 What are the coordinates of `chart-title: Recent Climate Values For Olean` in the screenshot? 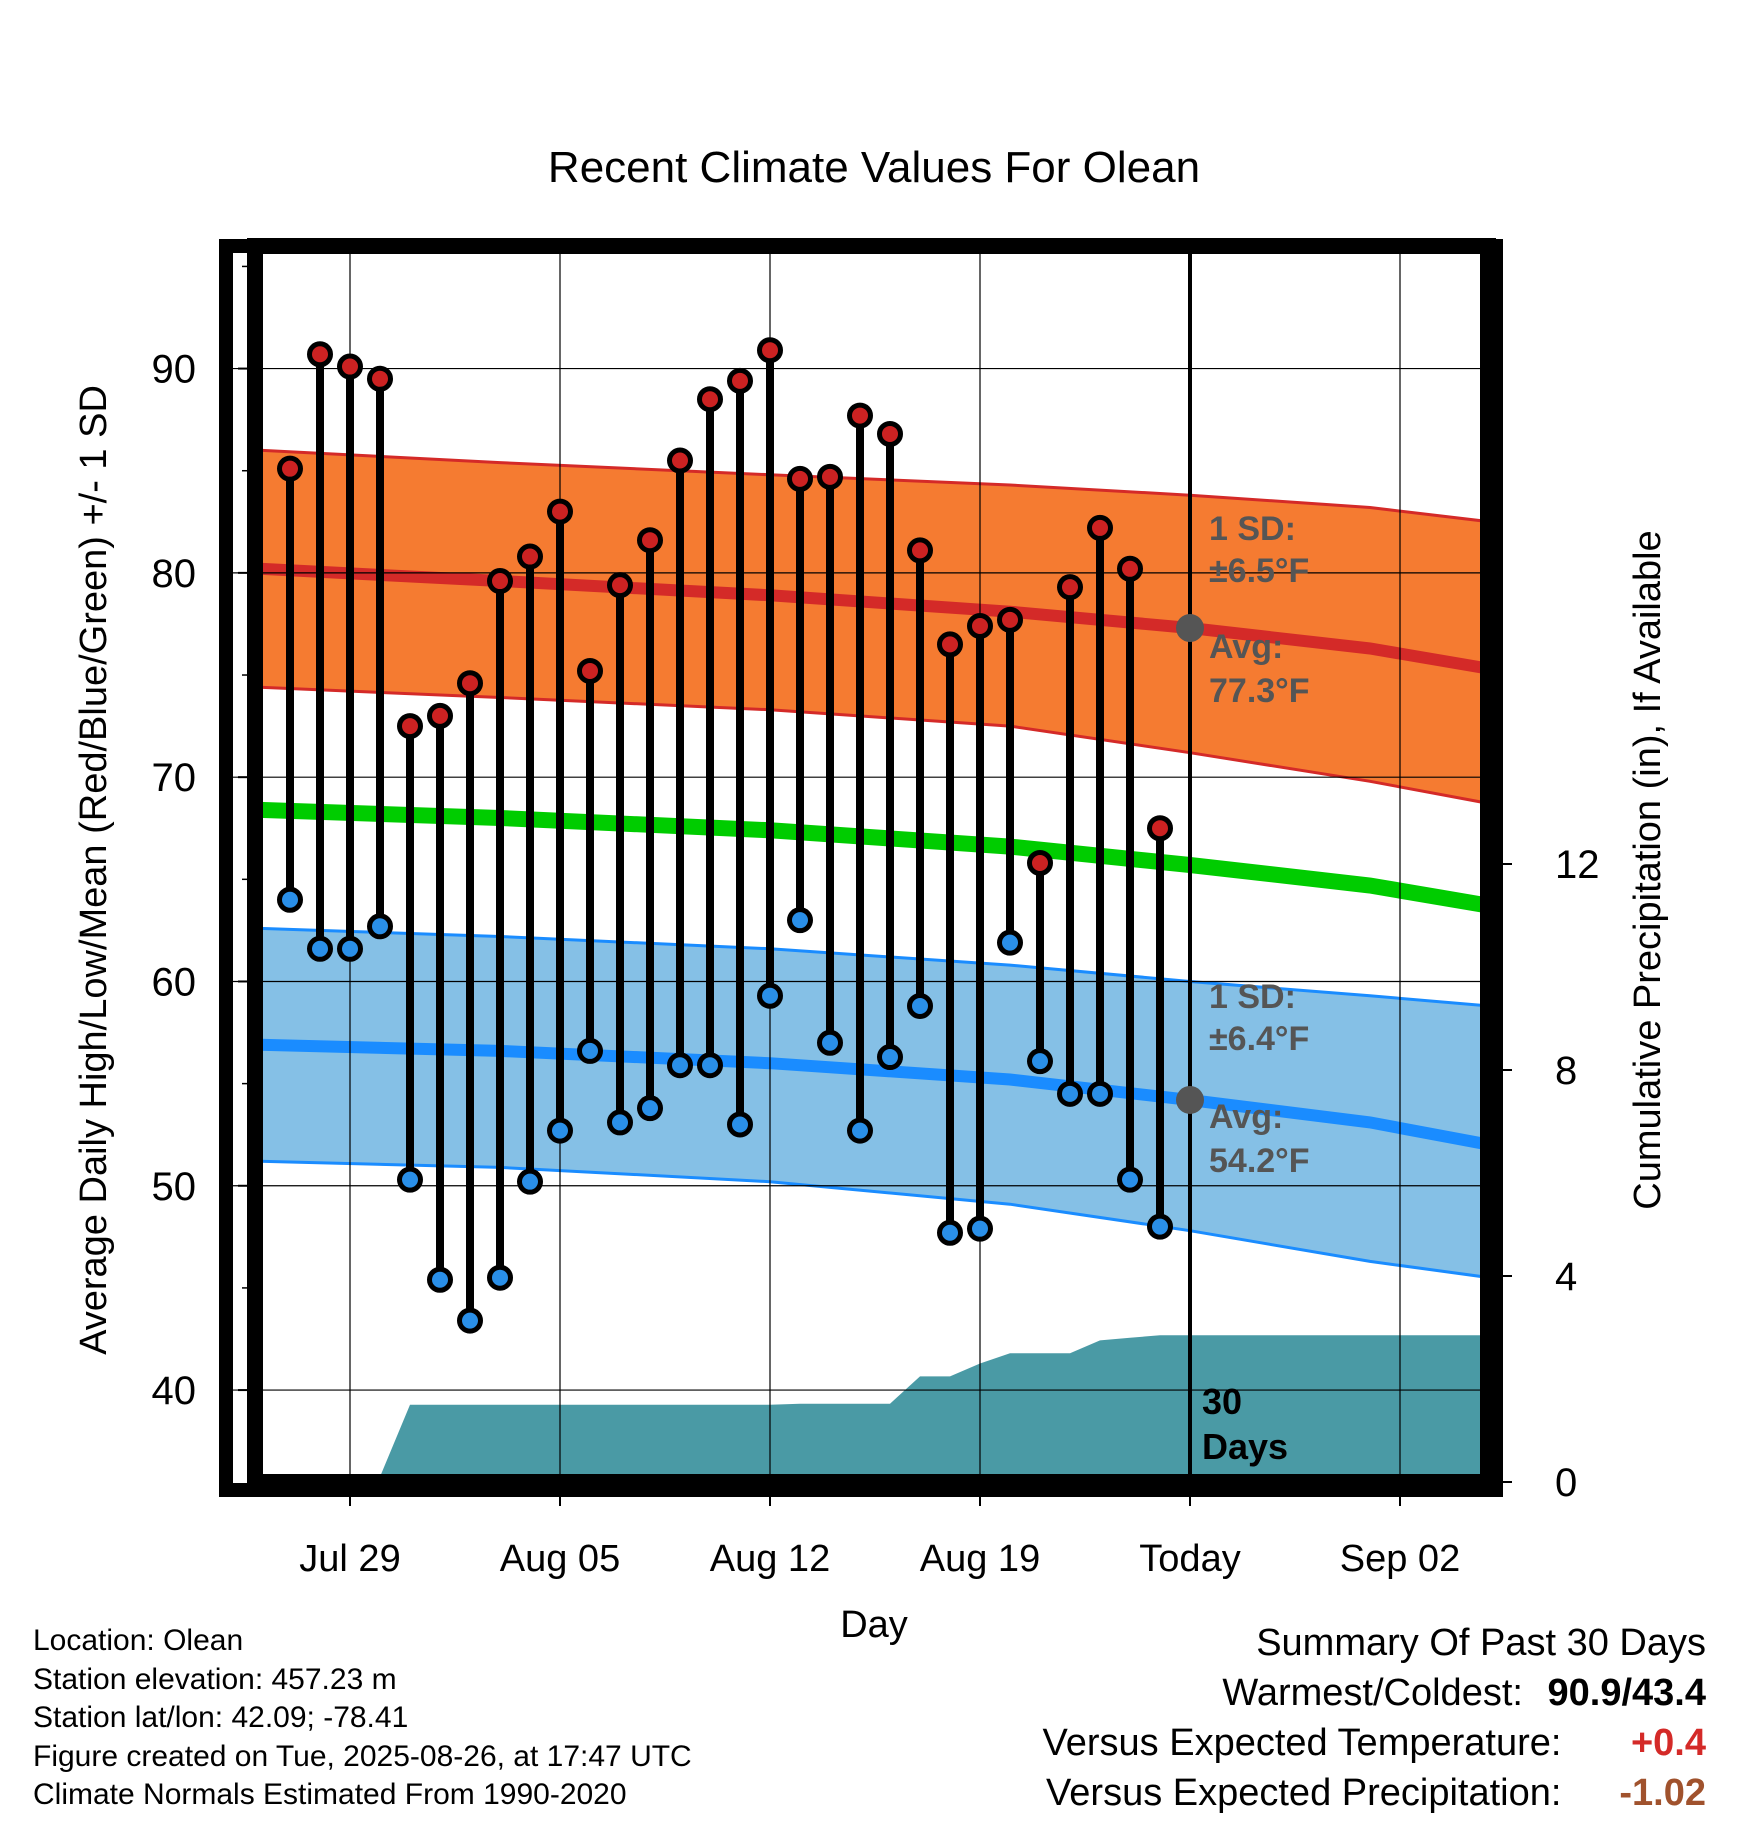 It's located at (874, 167).